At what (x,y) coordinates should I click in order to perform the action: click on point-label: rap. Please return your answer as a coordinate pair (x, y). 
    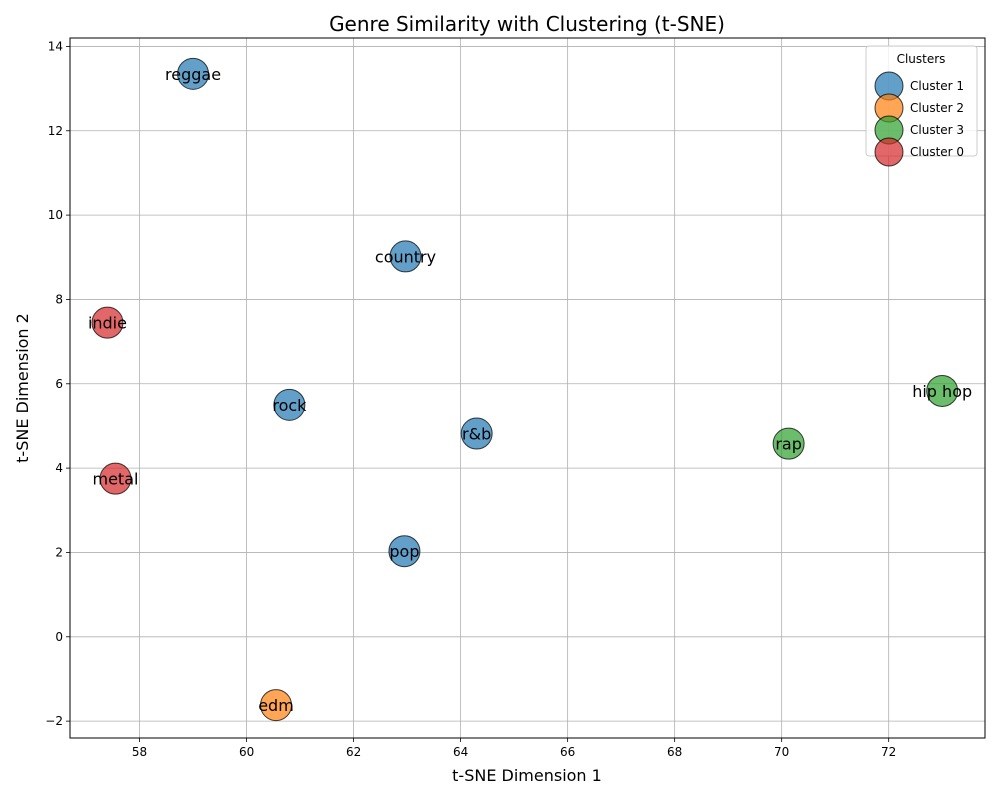
    Looking at the image, I should click on (788, 444).